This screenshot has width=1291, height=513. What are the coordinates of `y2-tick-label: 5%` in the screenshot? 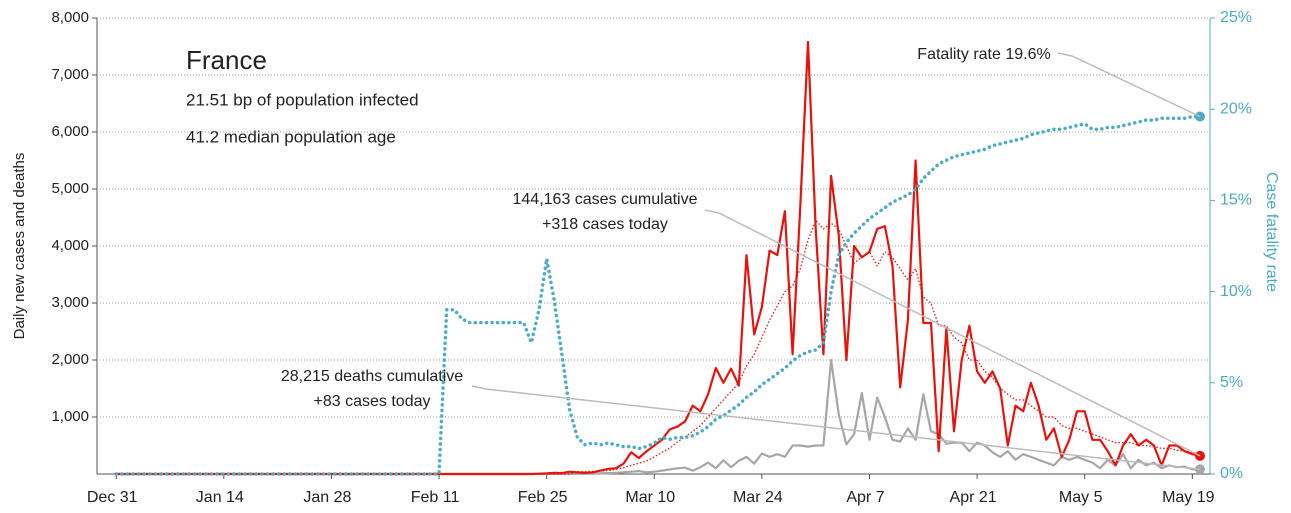 It's located at (1231, 382).